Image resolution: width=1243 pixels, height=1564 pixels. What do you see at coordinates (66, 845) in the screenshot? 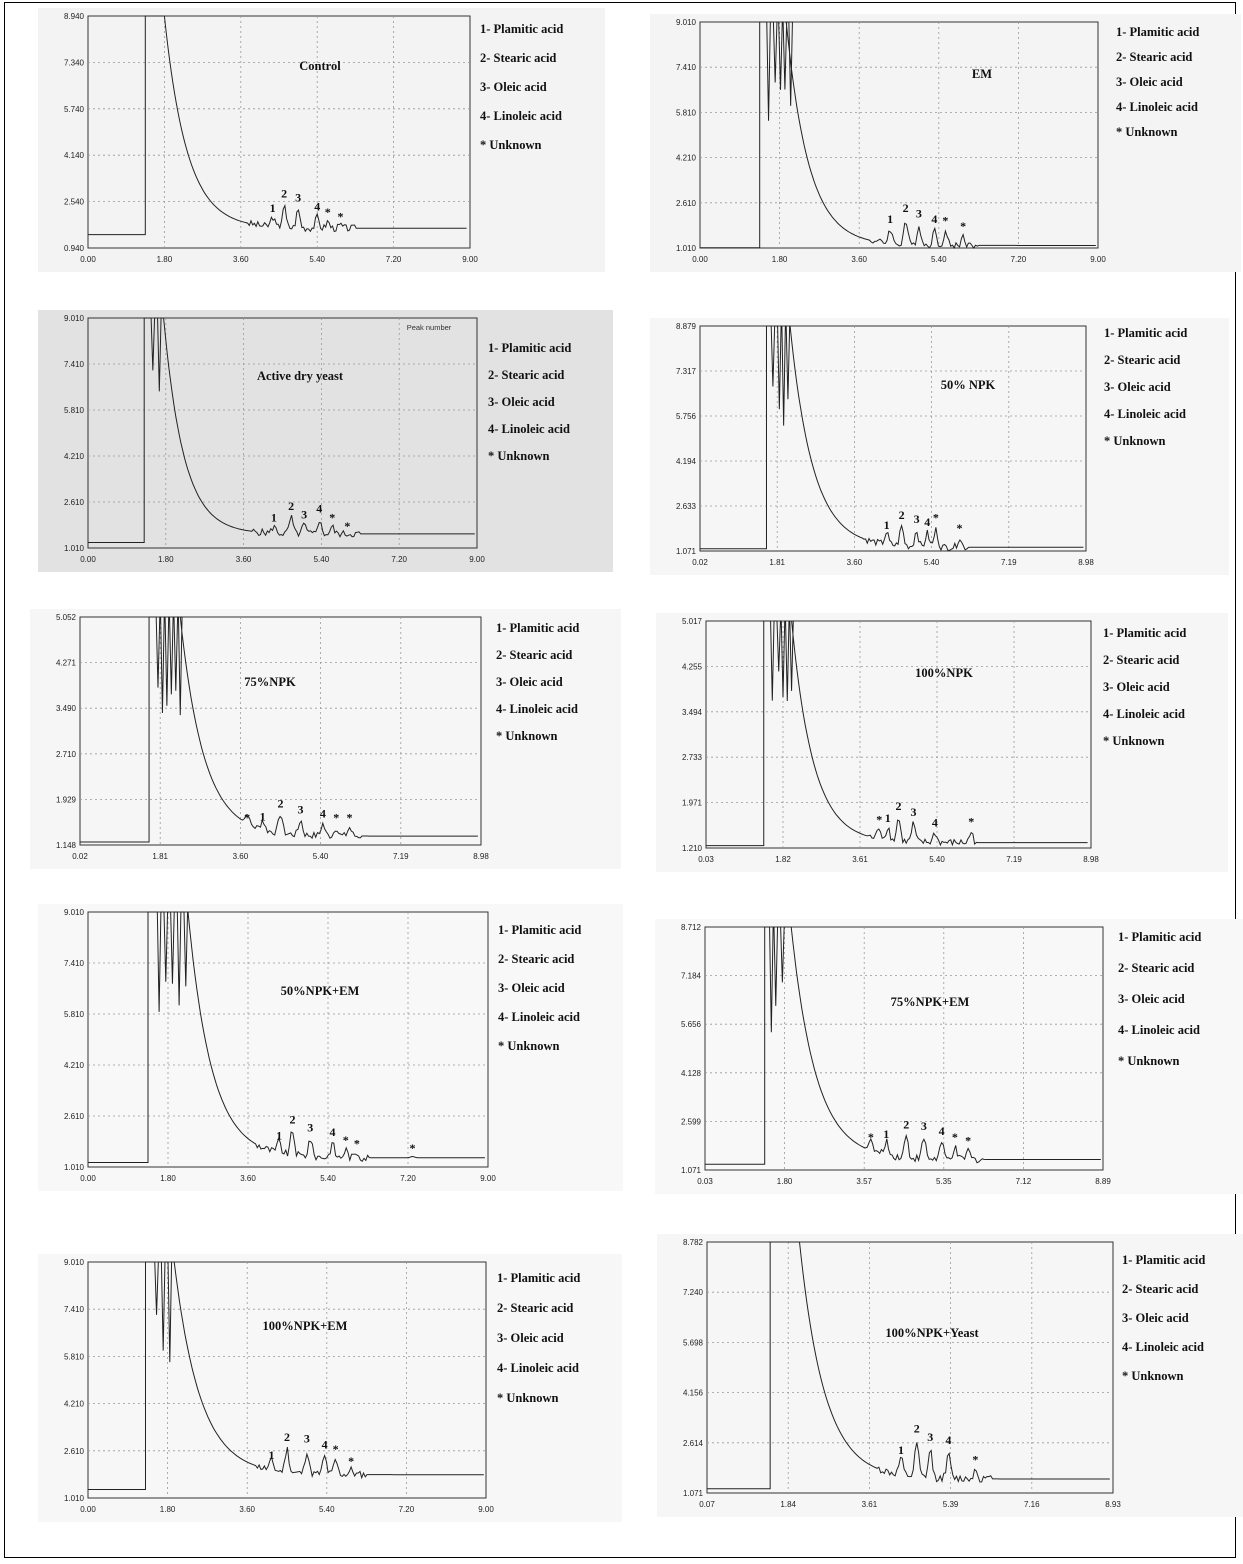
I see `y-tick-label: 1.148` at bounding box center [66, 845].